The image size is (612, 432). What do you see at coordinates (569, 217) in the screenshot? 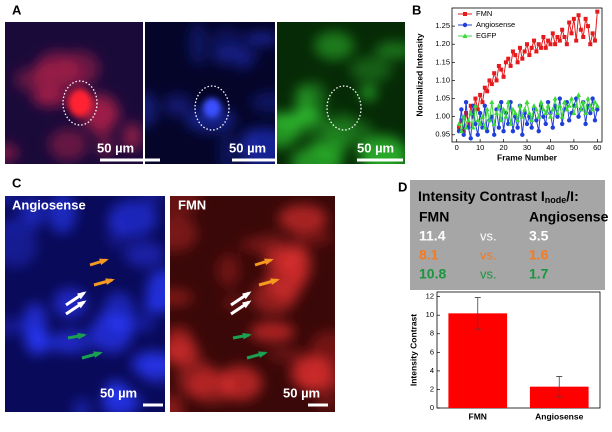
I see `table-header: Angiosense` at bounding box center [569, 217].